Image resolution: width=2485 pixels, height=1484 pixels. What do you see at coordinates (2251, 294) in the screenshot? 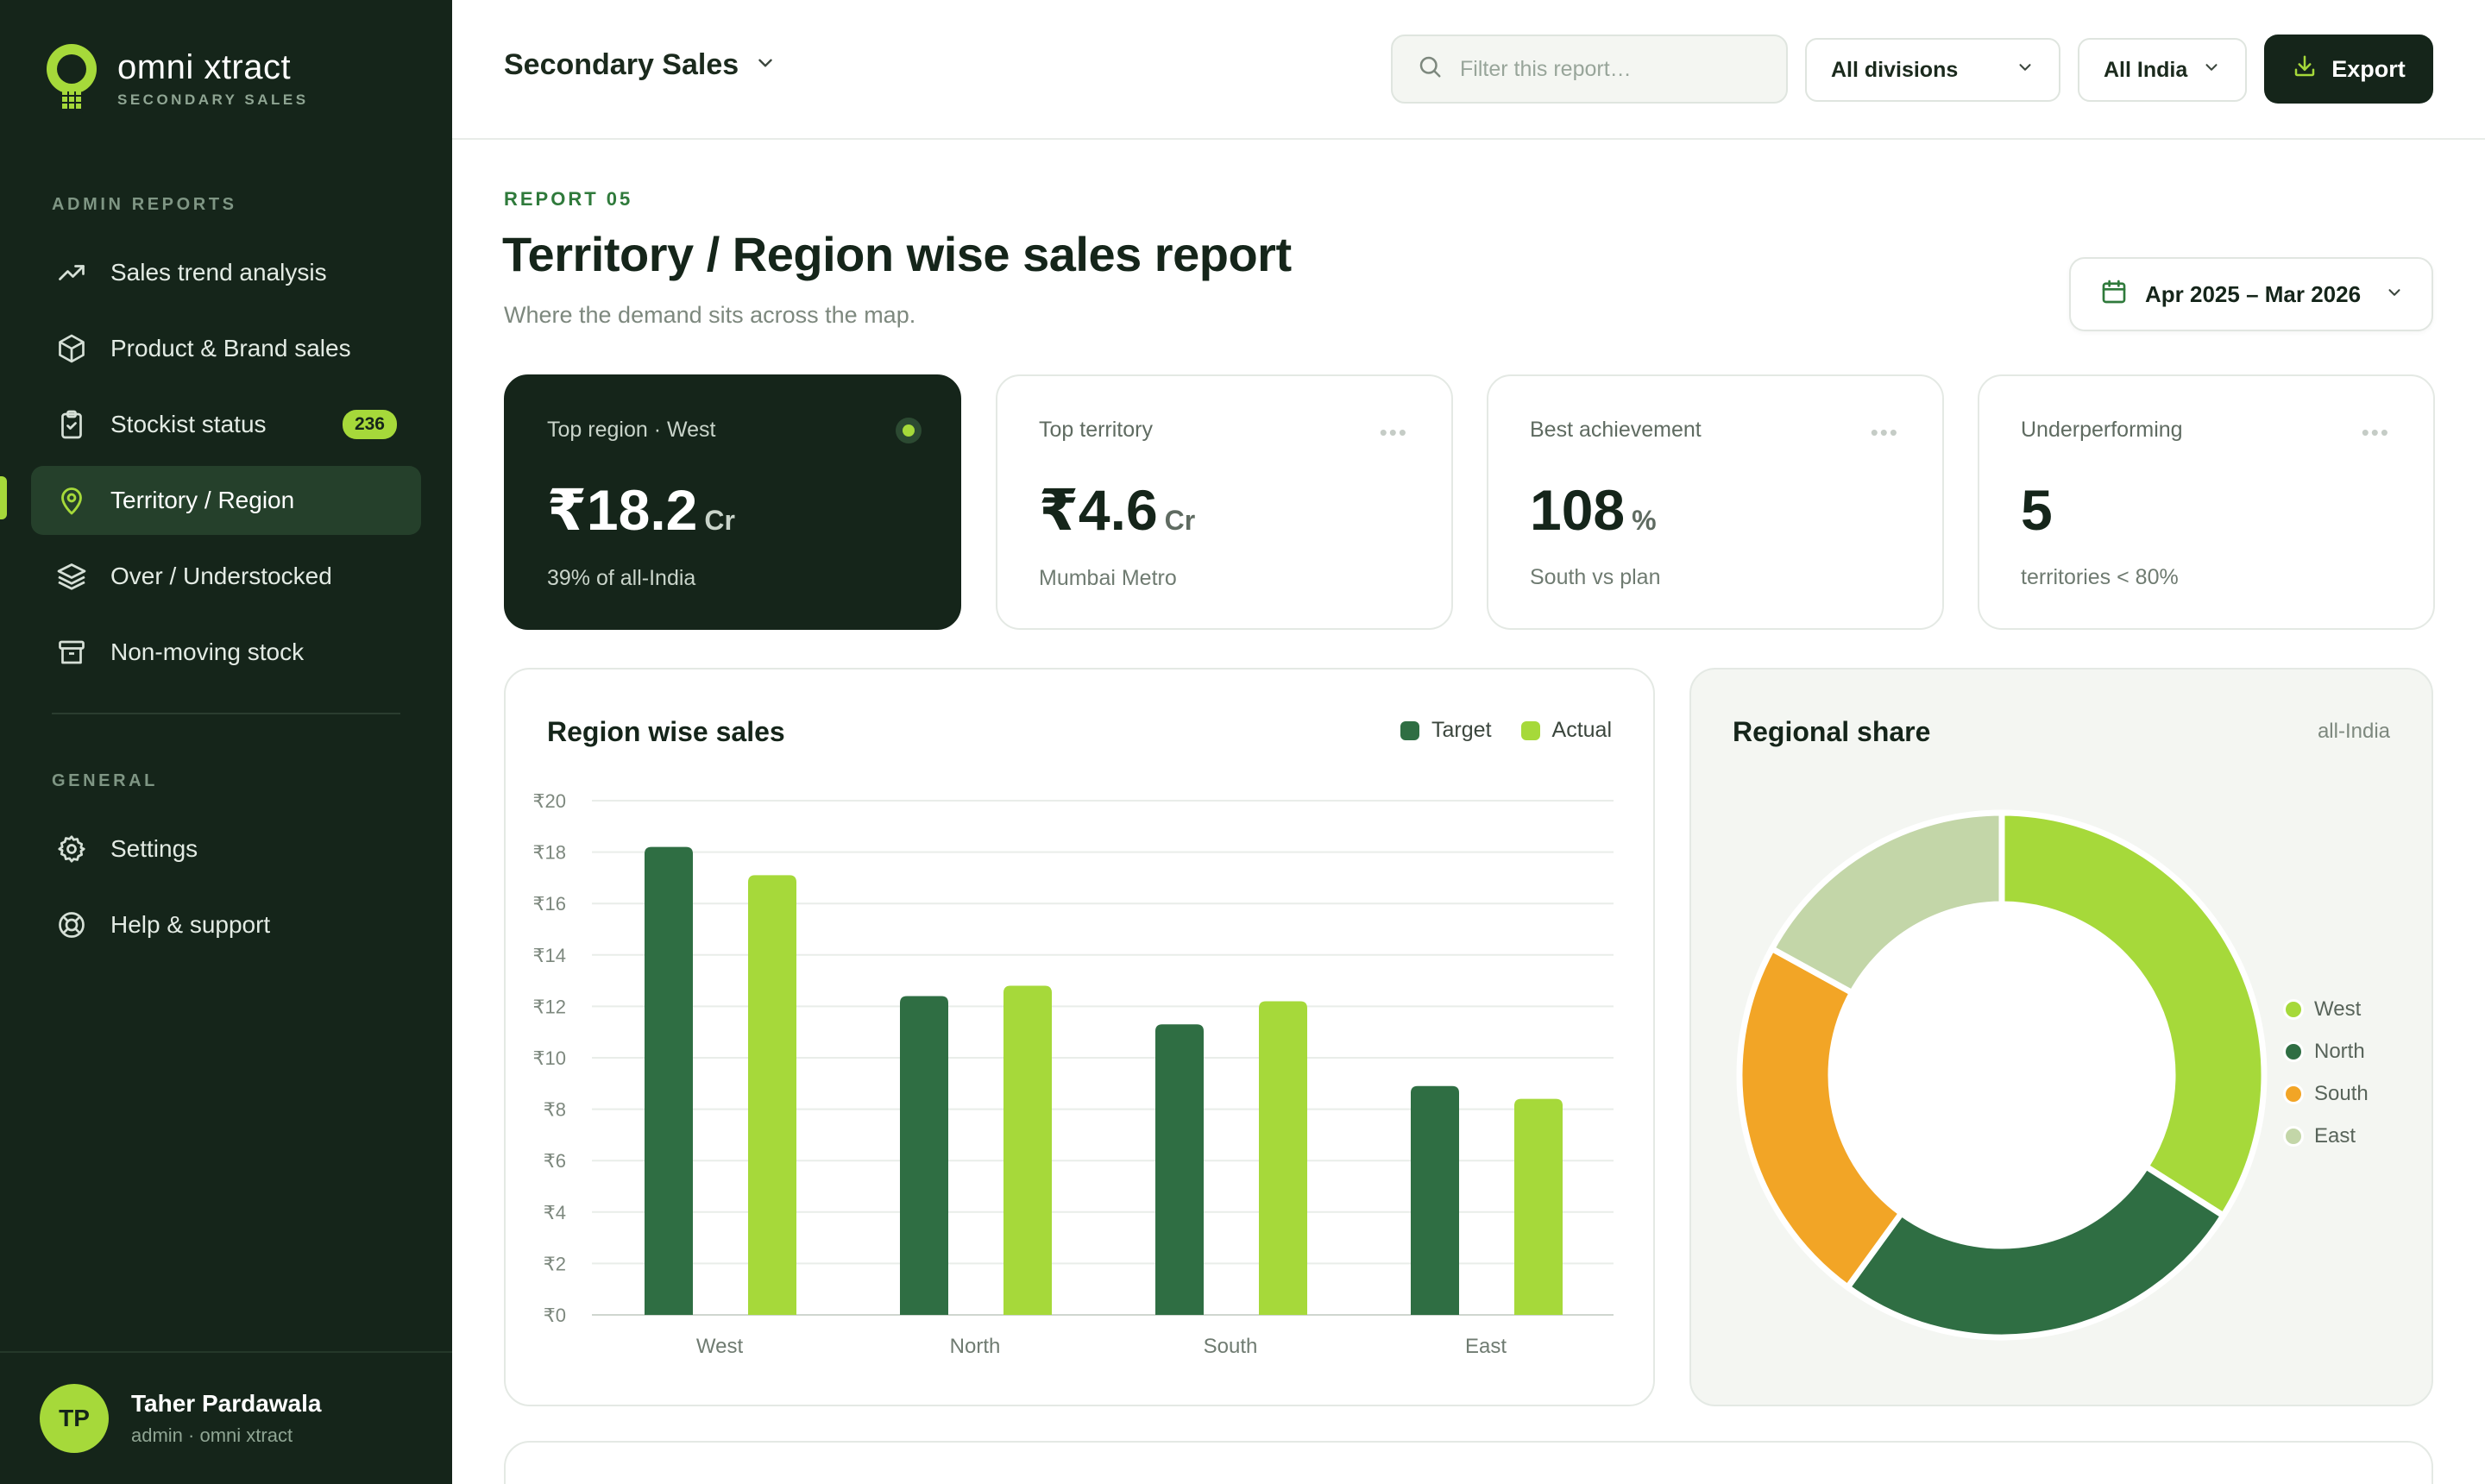
I see `date-range-picker: Apr 2025 – Mar 2026` at bounding box center [2251, 294].